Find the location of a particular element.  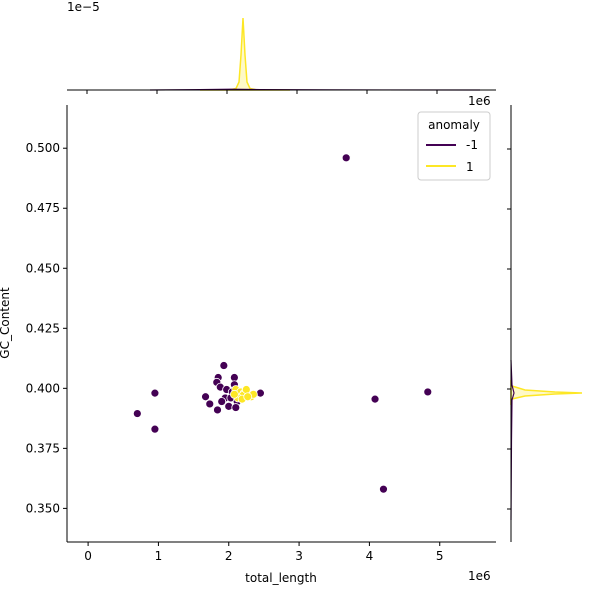

top-marginal: 1e−5 is located at coordinates (281, 47).